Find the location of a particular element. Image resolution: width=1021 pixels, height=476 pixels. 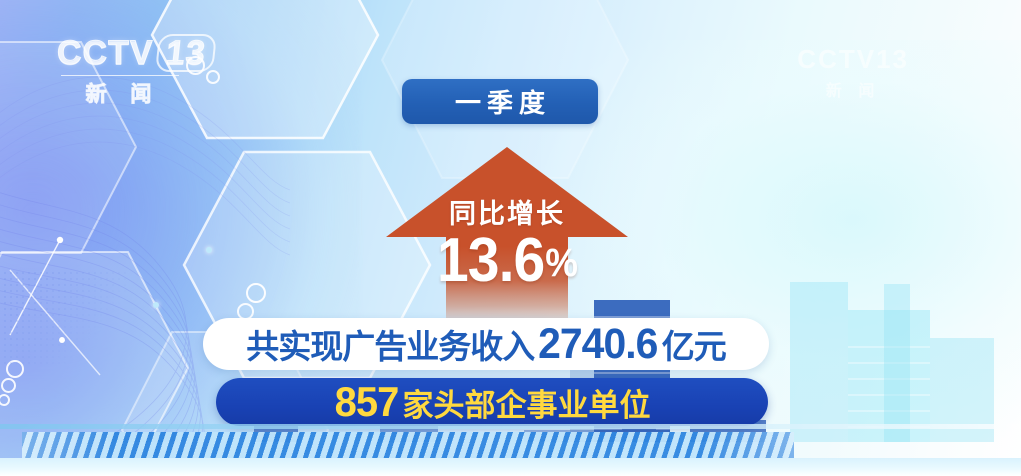

striped-footer-bar is located at coordinates (408, 445).